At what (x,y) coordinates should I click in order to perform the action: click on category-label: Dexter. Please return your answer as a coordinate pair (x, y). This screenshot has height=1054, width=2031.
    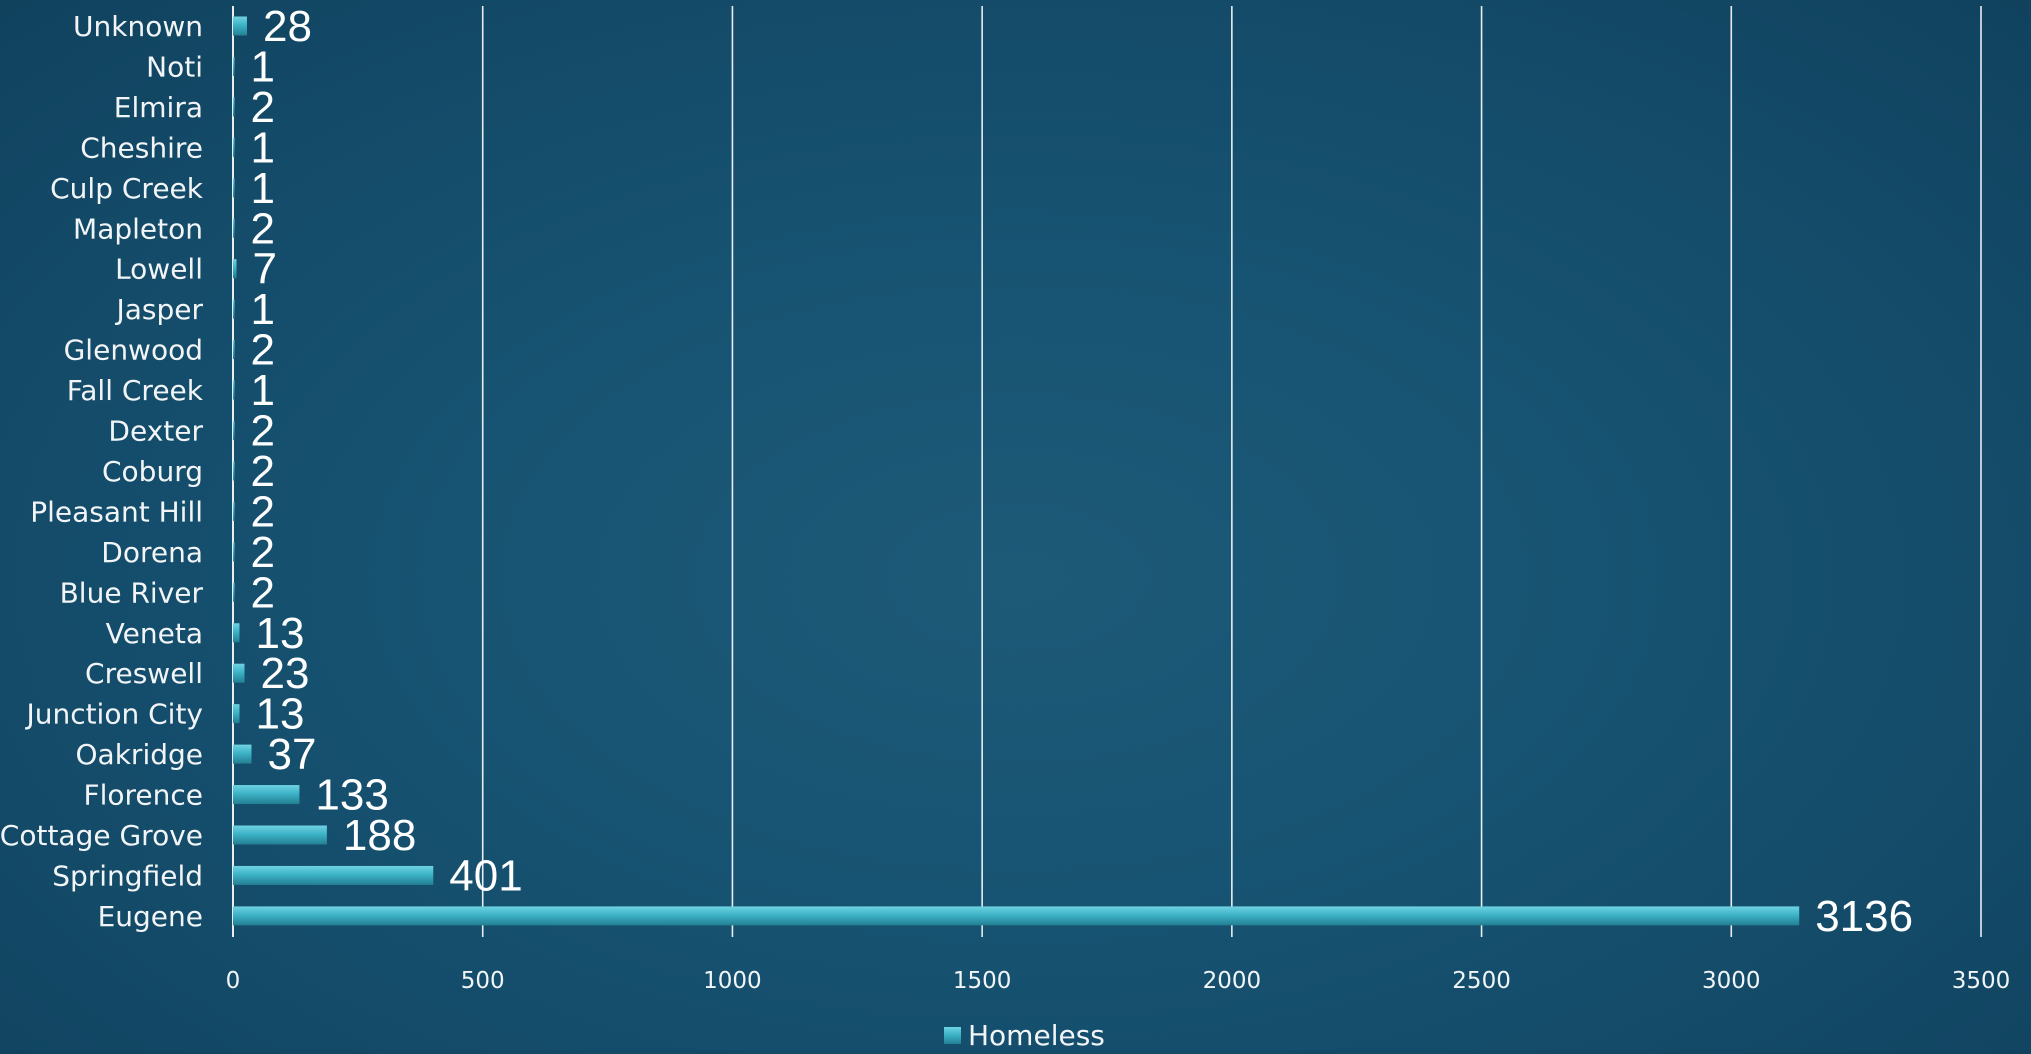
    Looking at the image, I should click on (155, 431).